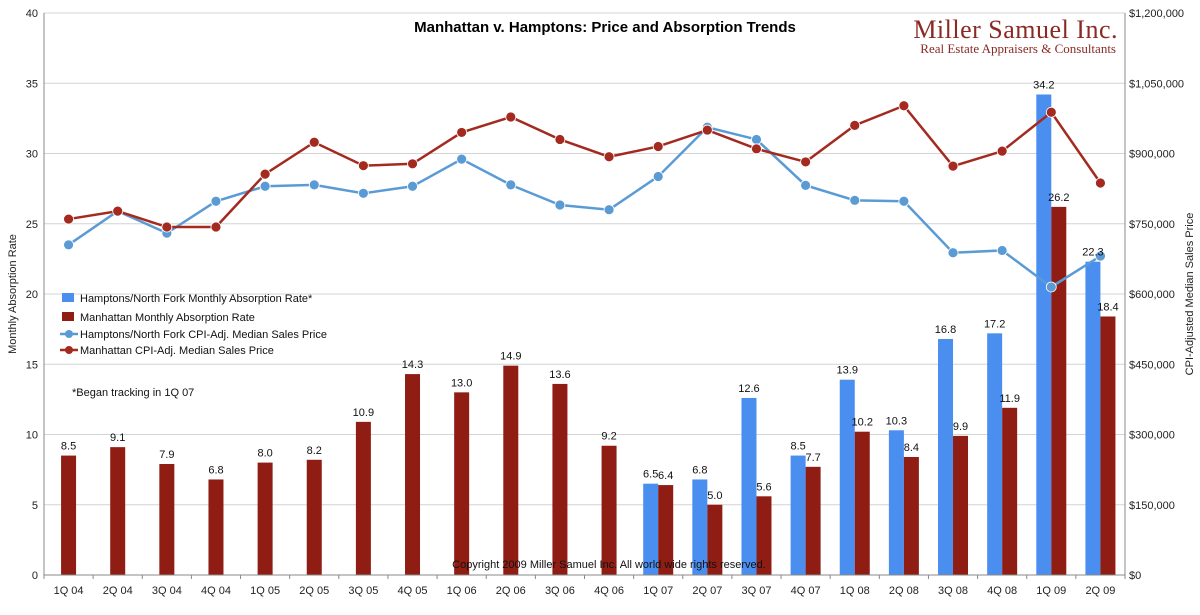 Image resolution: width=1200 pixels, height=615 pixels. Describe the element at coordinates (32, 295) in the screenshot. I see `y-tick-label: 20` at that location.